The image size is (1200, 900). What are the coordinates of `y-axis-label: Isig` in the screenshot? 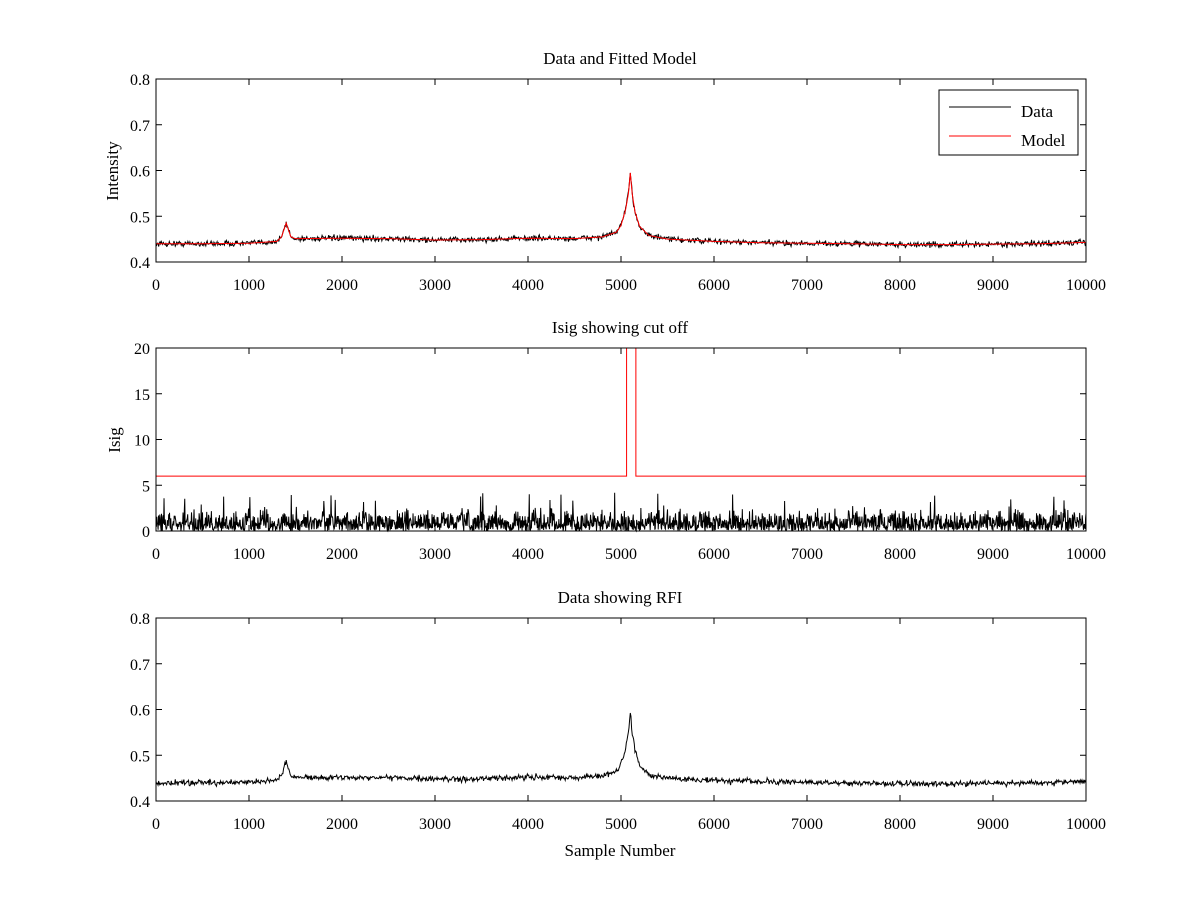 It's located at (114, 440).